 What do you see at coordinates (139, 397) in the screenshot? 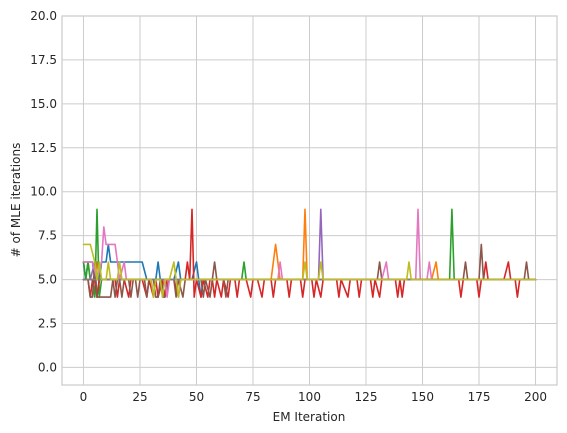
I see `x-tick-label: 25` at bounding box center [139, 397].